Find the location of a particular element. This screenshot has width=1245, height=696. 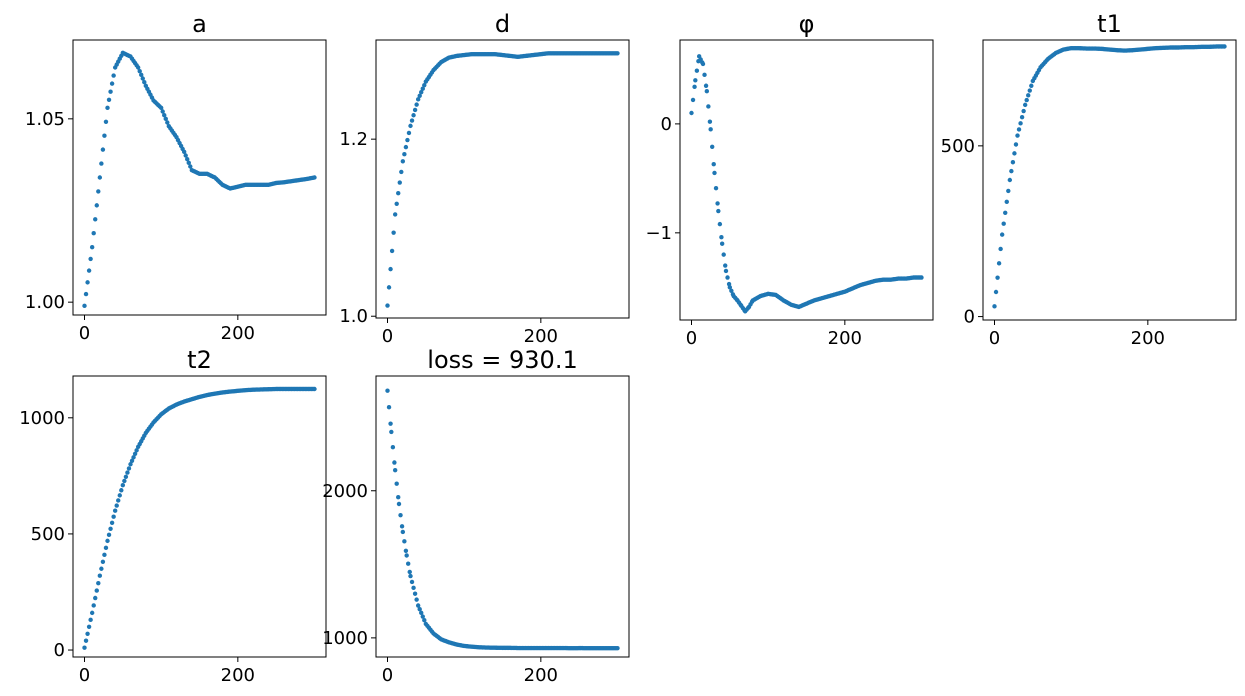

chart-title-1: d is located at coordinates (502, 24).